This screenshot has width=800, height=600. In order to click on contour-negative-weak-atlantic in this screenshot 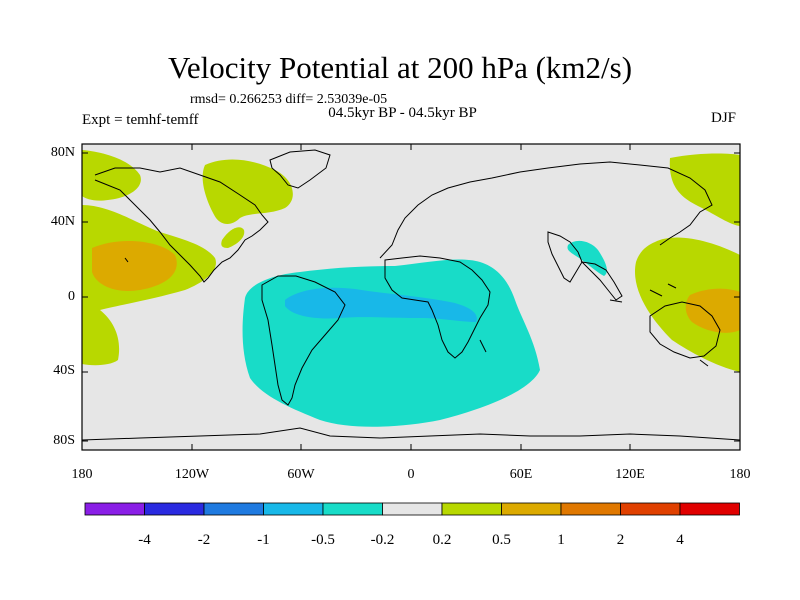, I will do `click(391, 343)`.